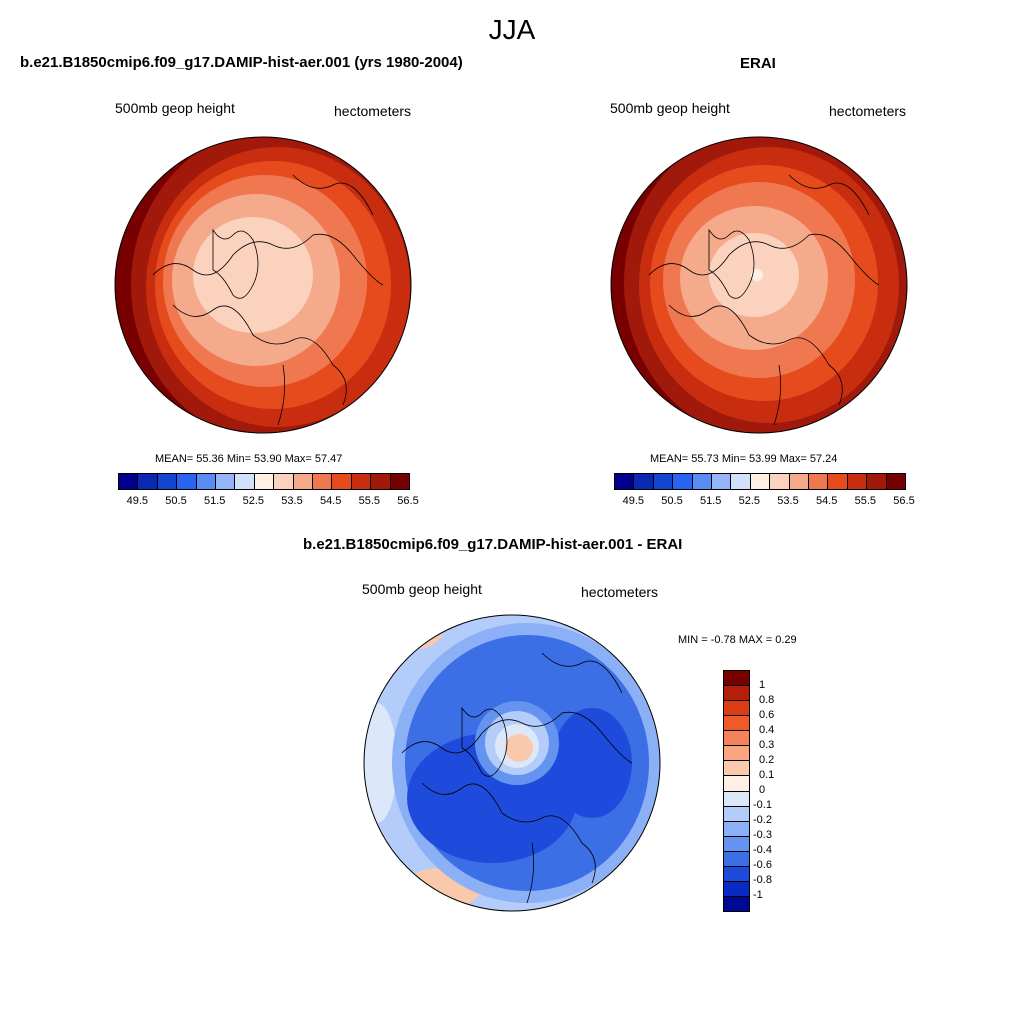 This screenshot has width=1024, height=1024. What do you see at coordinates (762, 850) in the screenshot?
I see `colorbar-tick-label: -0.4` at bounding box center [762, 850].